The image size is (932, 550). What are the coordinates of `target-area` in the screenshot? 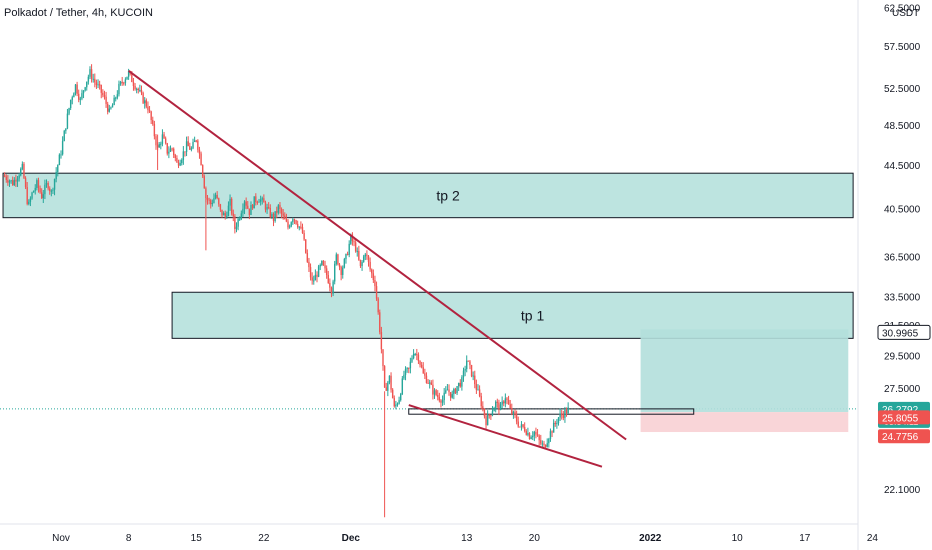 It's located at (744, 371).